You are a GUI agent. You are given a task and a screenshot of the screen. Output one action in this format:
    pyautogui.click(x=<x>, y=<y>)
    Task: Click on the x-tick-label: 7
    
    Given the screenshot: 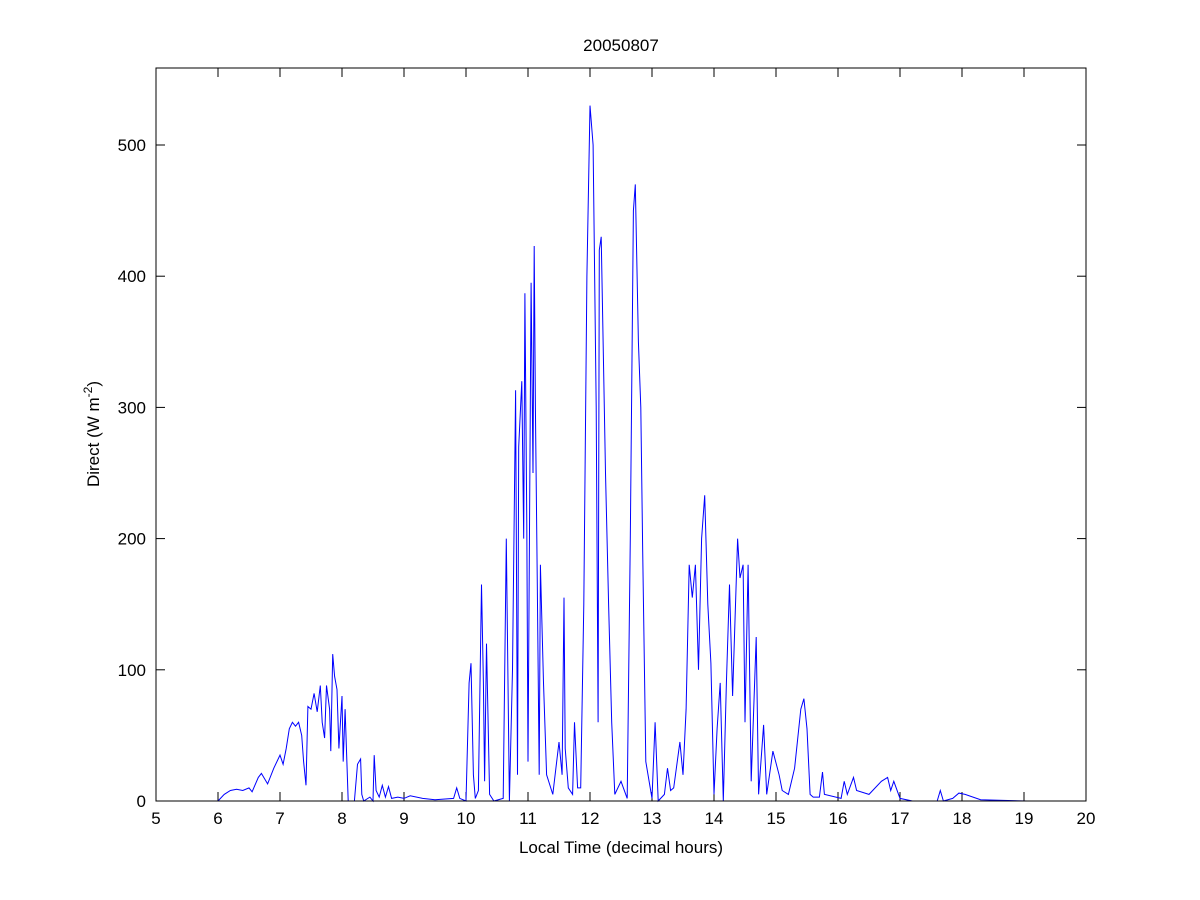 What is the action you would take?
    pyautogui.click(x=279, y=818)
    